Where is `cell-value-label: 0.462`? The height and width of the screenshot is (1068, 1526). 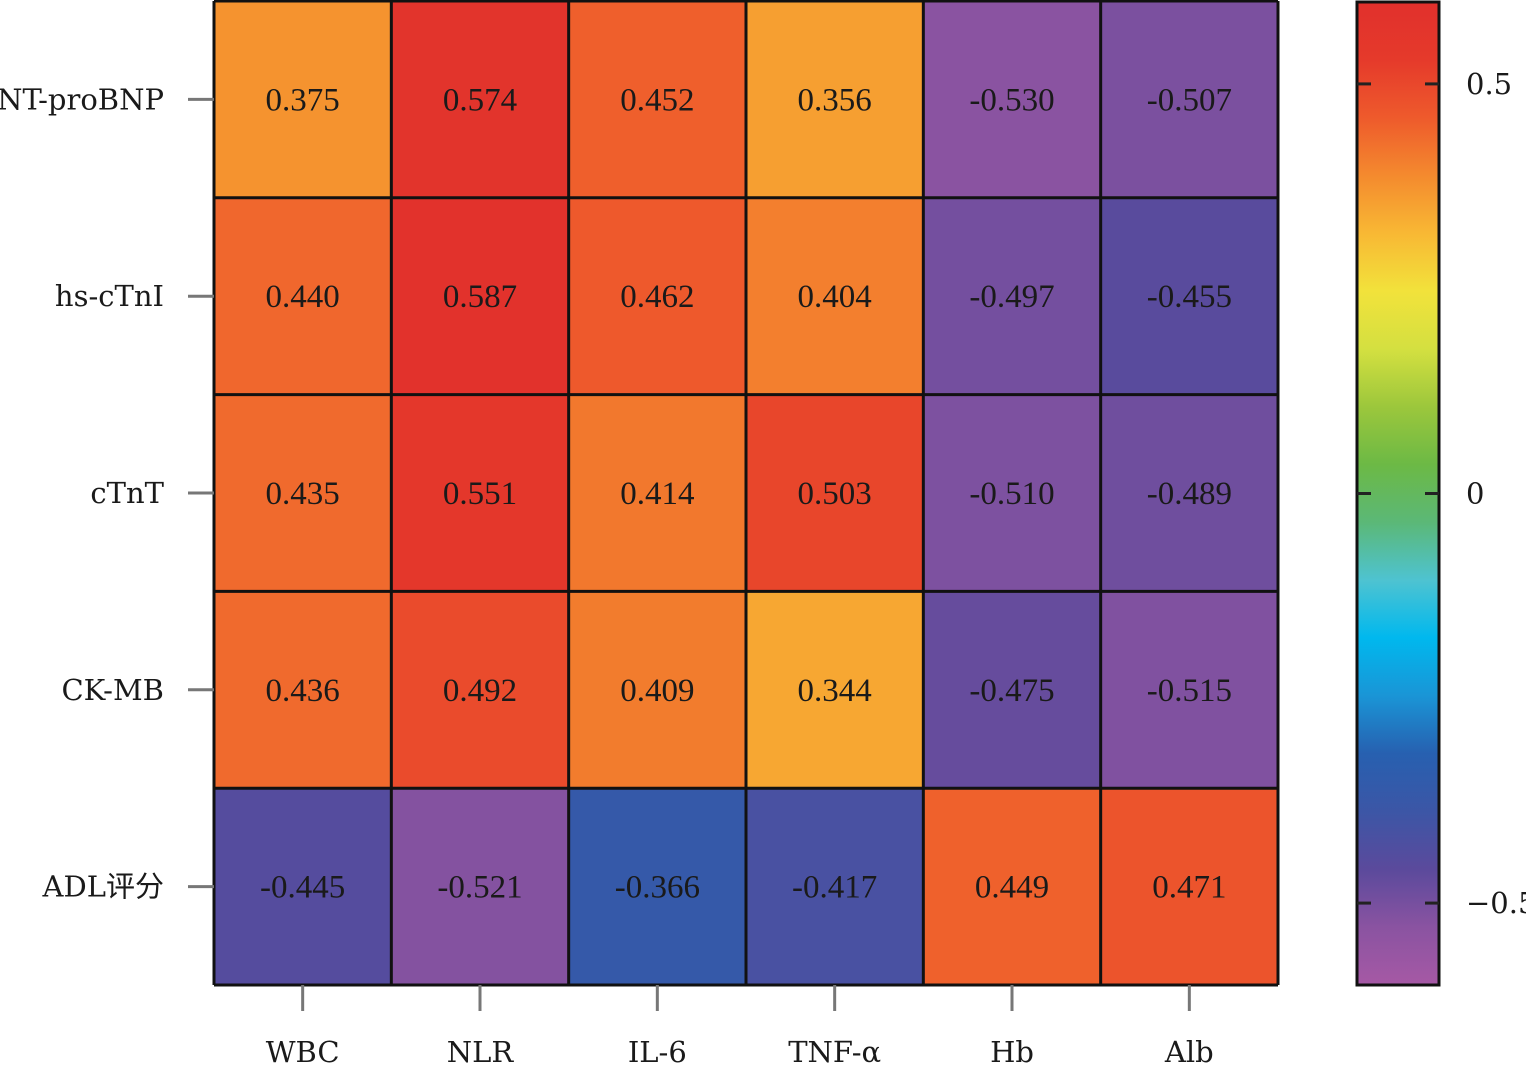
cell-value-label: 0.462 is located at coordinates (657, 297).